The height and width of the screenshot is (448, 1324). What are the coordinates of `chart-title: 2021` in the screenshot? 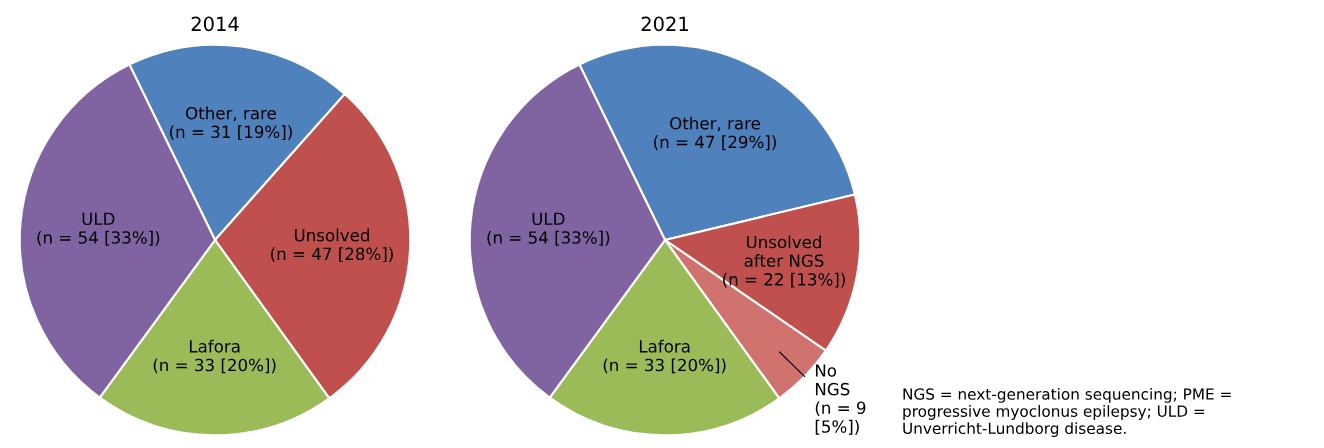 It's located at (664, 24).